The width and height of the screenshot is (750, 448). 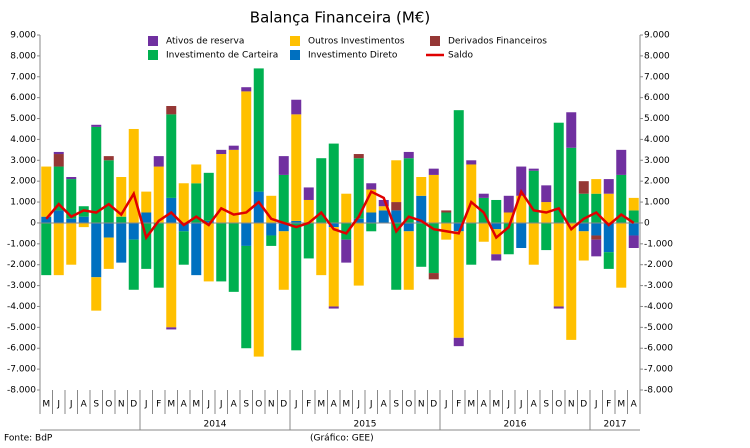 What do you see at coordinates (658, 286) in the screenshot?
I see `y2-tick-label: -3.000` at bounding box center [658, 286].